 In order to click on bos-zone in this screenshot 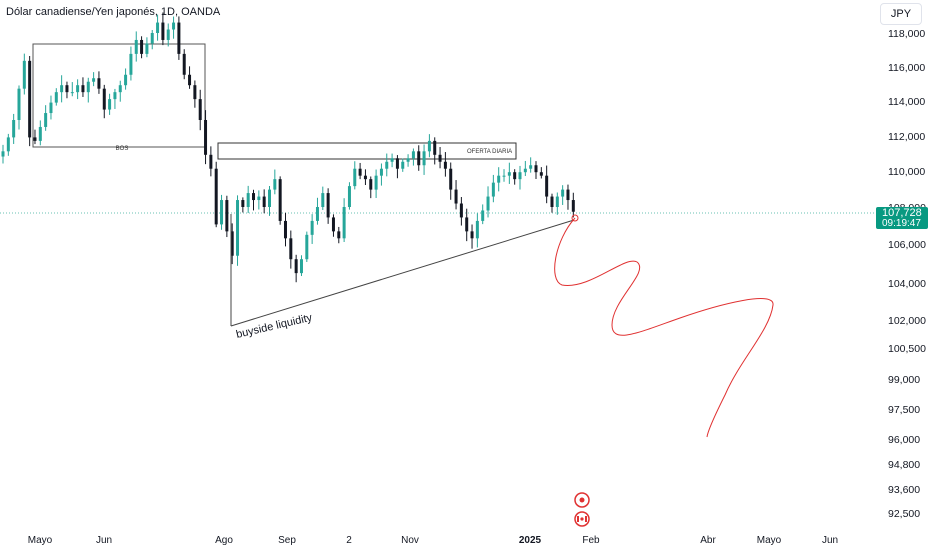, I will do `click(119, 95)`.